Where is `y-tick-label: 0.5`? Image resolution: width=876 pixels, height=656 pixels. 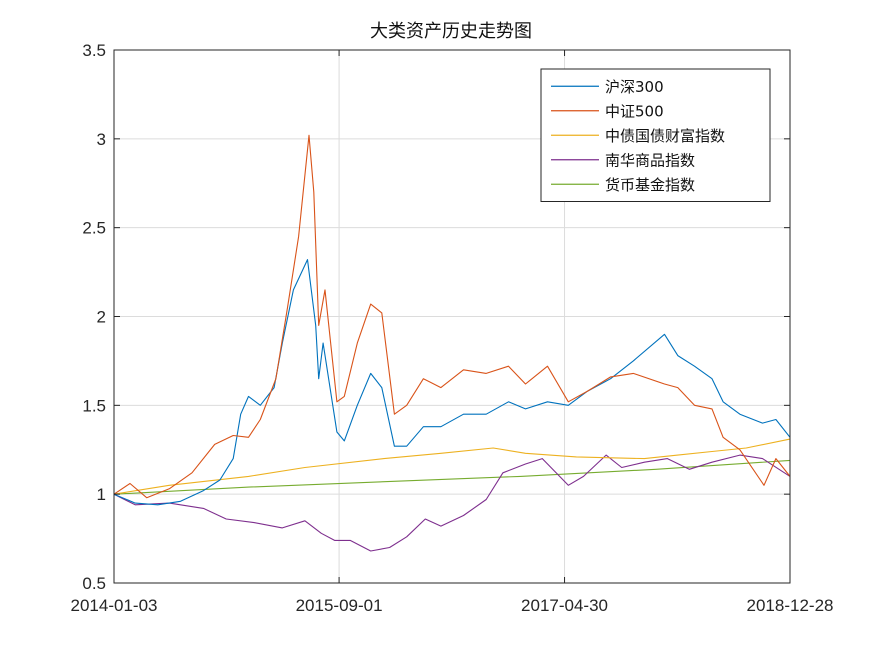
y-tick-label: 0.5 is located at coordinates (94, 583).